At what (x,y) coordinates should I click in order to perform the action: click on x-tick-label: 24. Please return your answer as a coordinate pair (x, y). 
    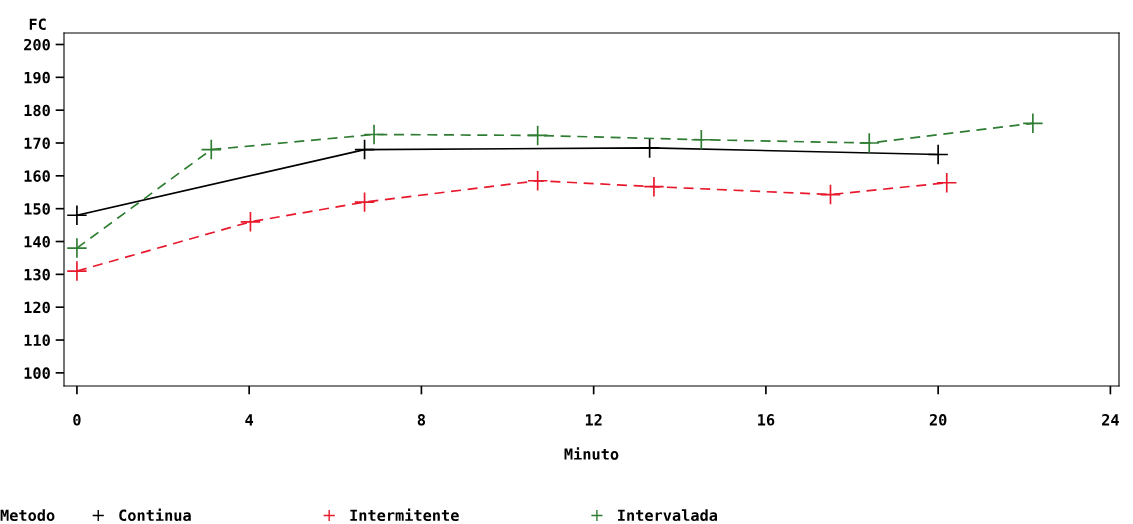
    Looking at the image, I should click on (1110, 420).